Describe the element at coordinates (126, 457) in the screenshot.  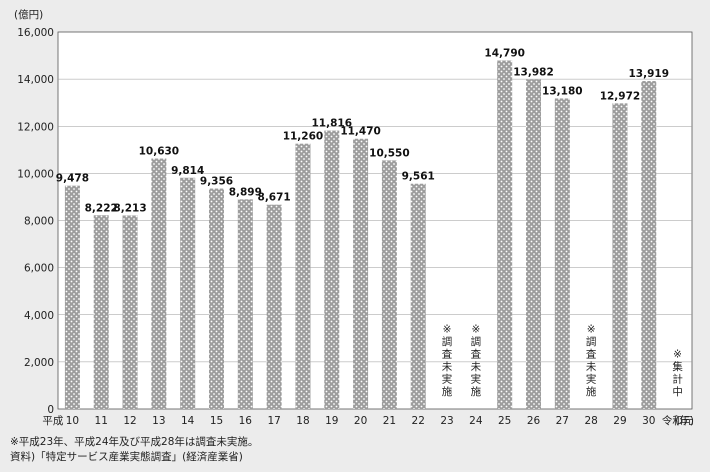
I see `footnote-2: 資料)「特定サービス産業実態調査」(経済産業省)` at that location.